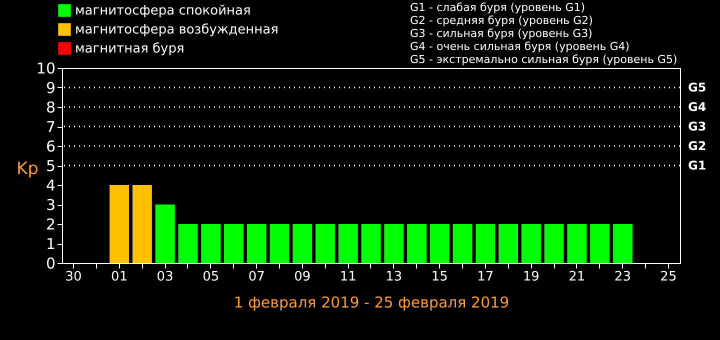  What do you see at coordinates (51, 185) in the screenshot?
I see `y-tick-label: 4` at bounding box center [51, 185].